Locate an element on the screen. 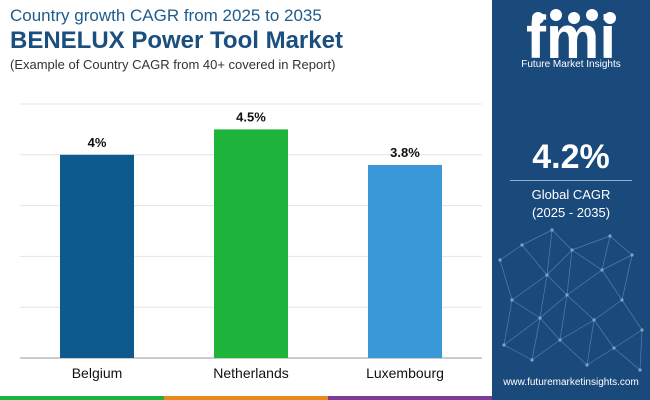  global-cagr-value: 4.2% is located at coordinates (571, 157).